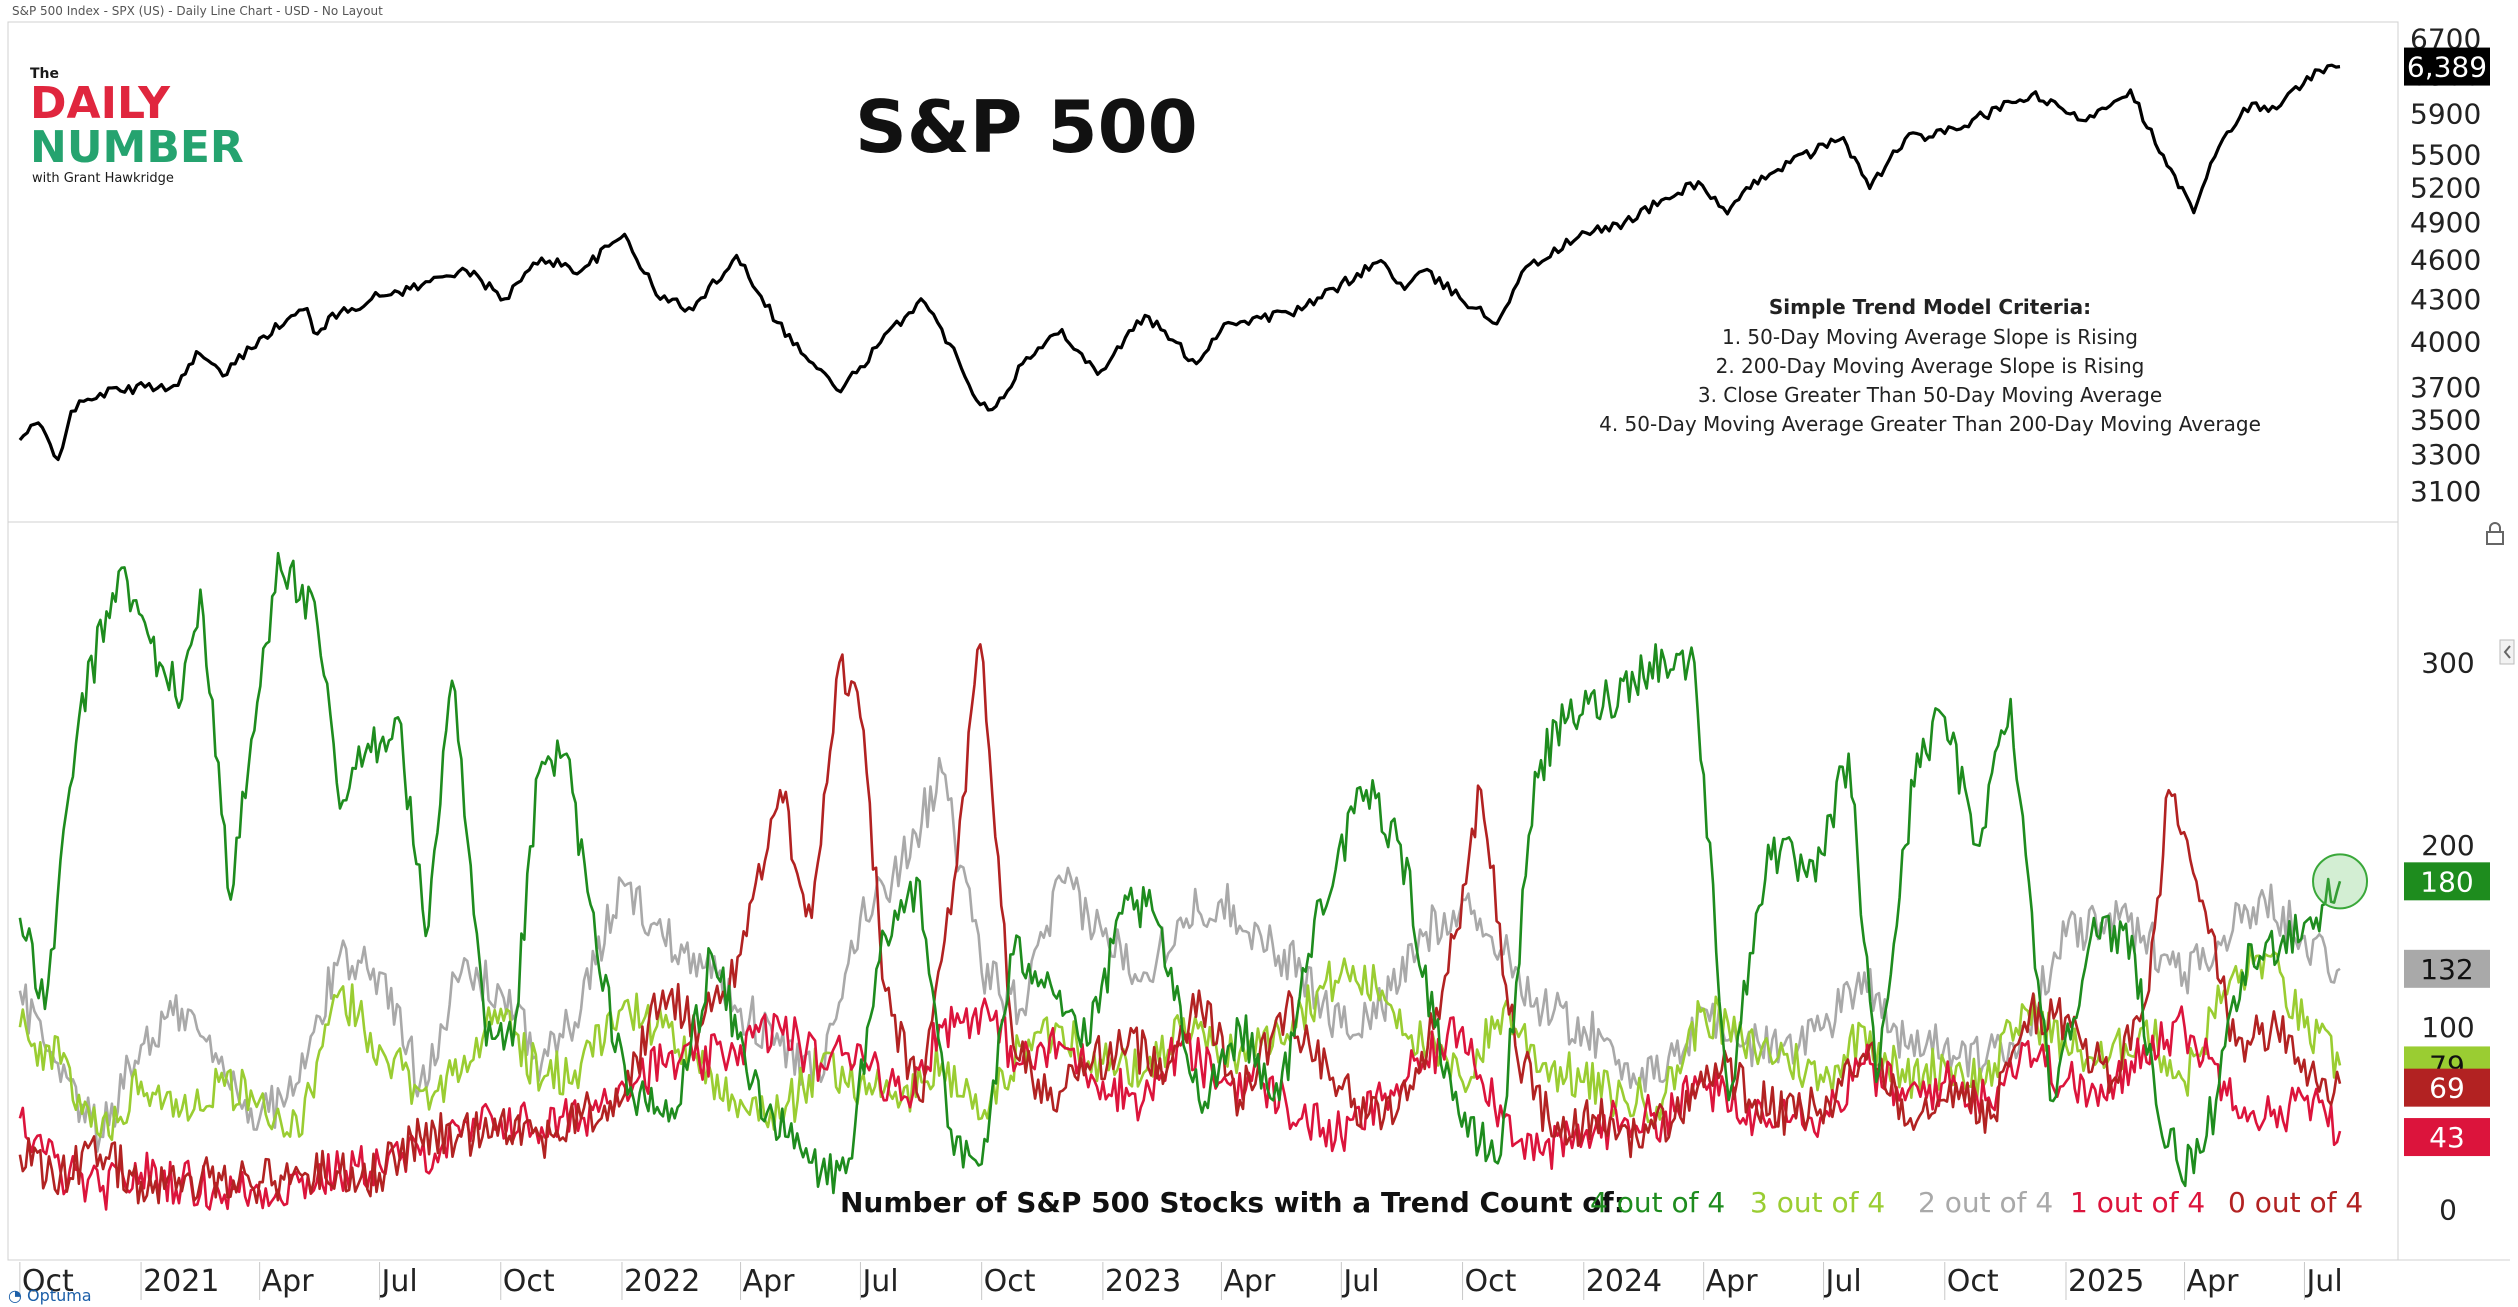  What do you see at coordinates (2447, 1027) in the screenshot?
I see `breadth-tick-label: 100` at bounding box center [2447, 1027].